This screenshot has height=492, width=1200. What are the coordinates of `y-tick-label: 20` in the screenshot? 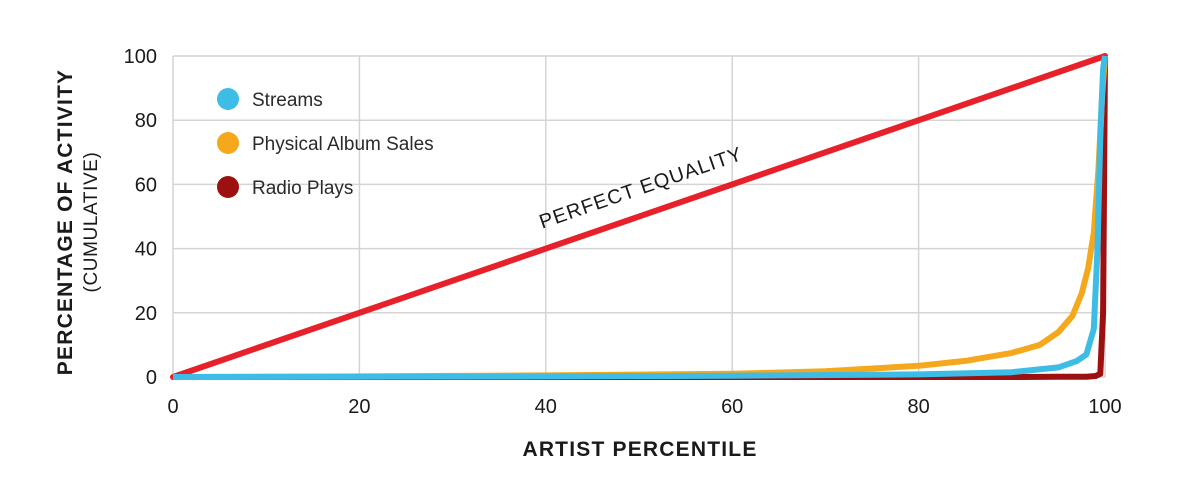 It's located at (146, 314).